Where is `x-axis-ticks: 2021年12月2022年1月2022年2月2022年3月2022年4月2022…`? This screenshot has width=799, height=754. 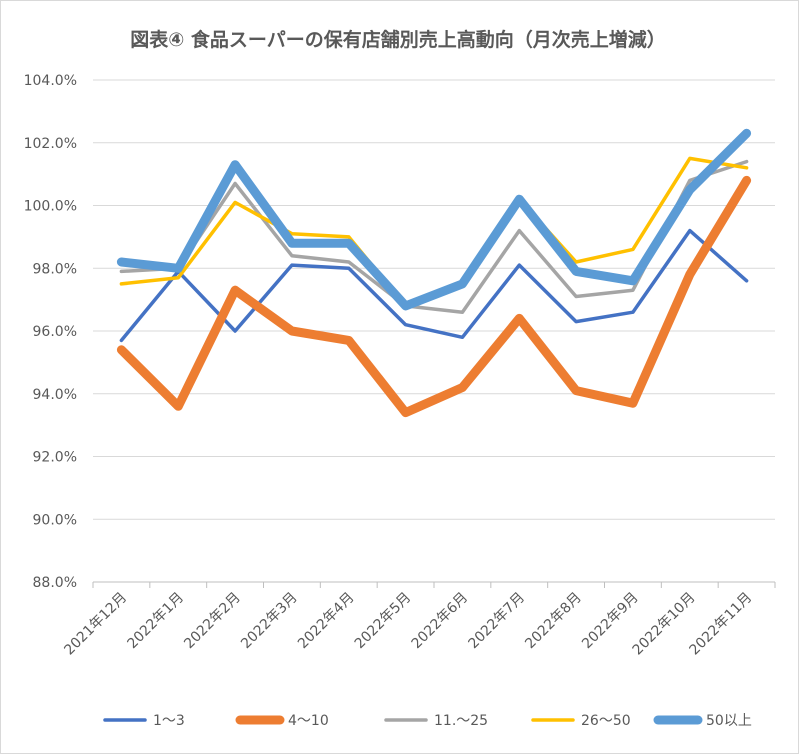 x-axis-ticks: 2021年12月2022年1月2022年2月2022年3月2022年4月2022… is located at coordinates (418, 620).